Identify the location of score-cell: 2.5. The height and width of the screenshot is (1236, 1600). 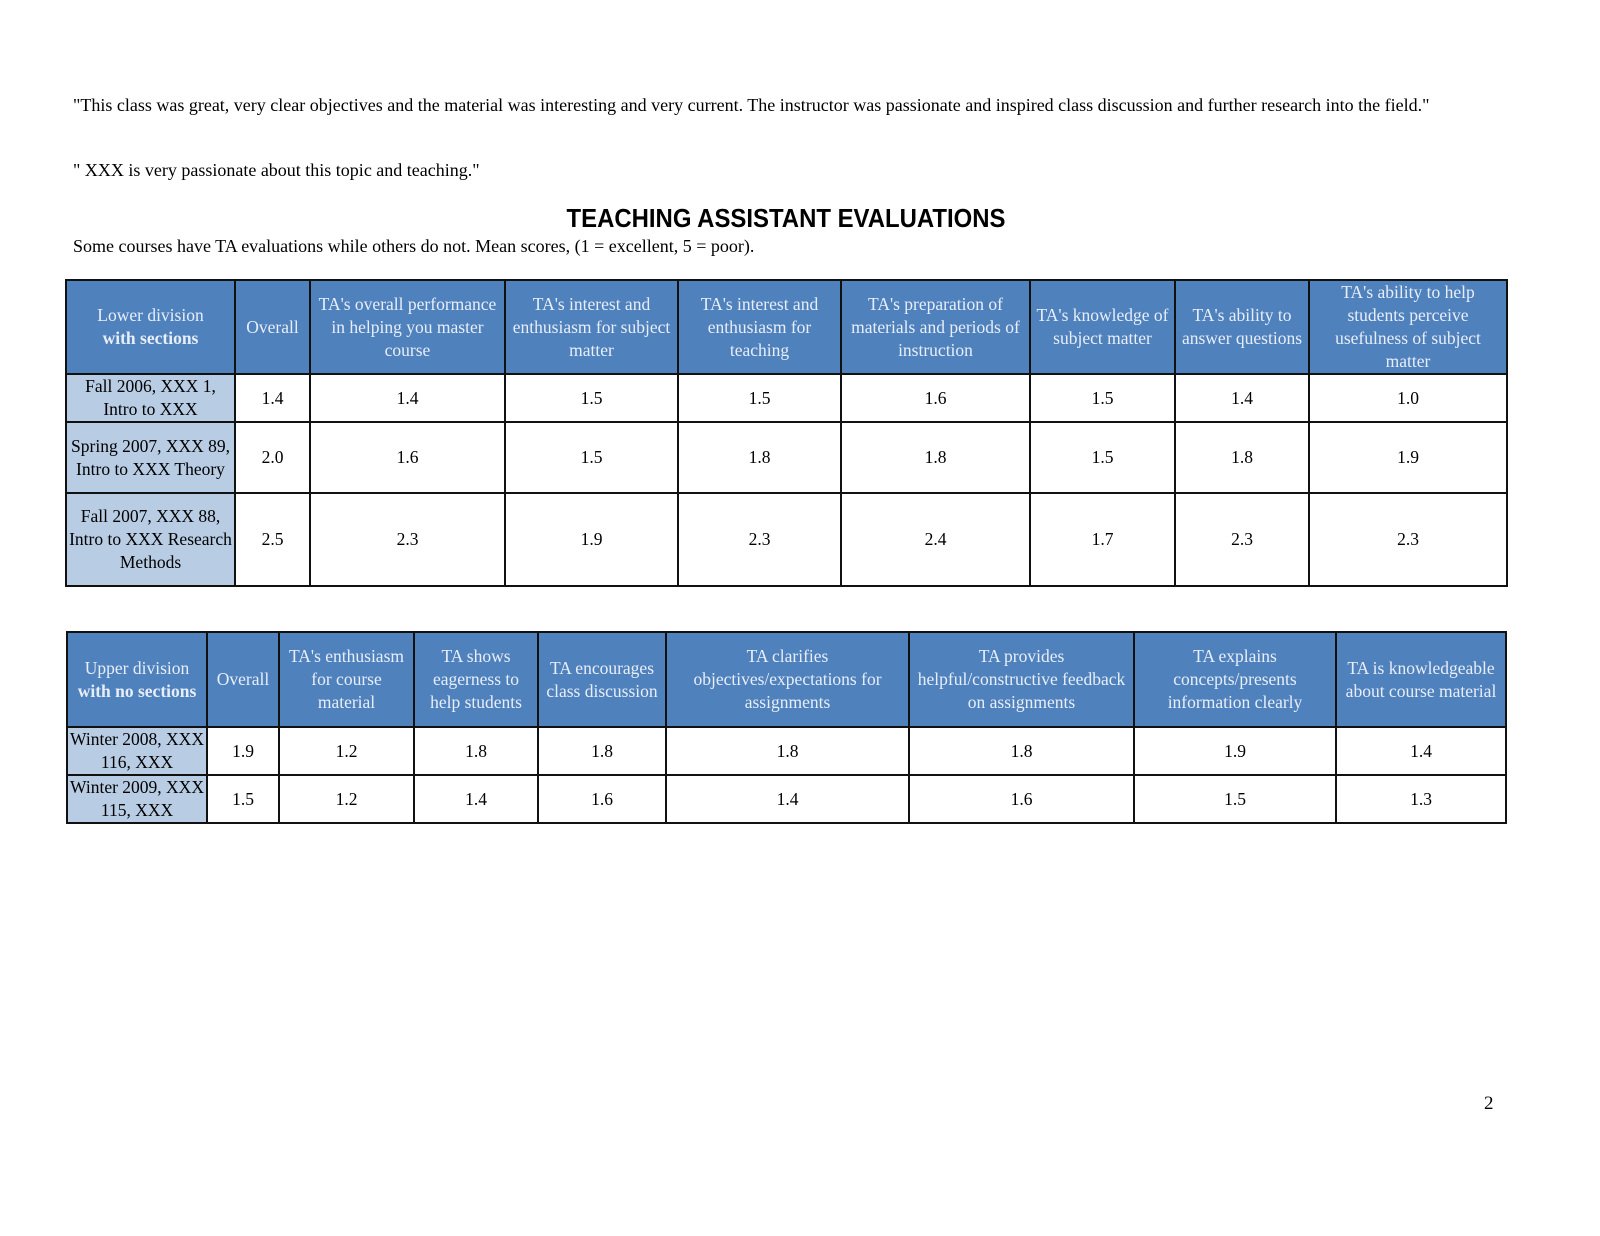
(272, 539).